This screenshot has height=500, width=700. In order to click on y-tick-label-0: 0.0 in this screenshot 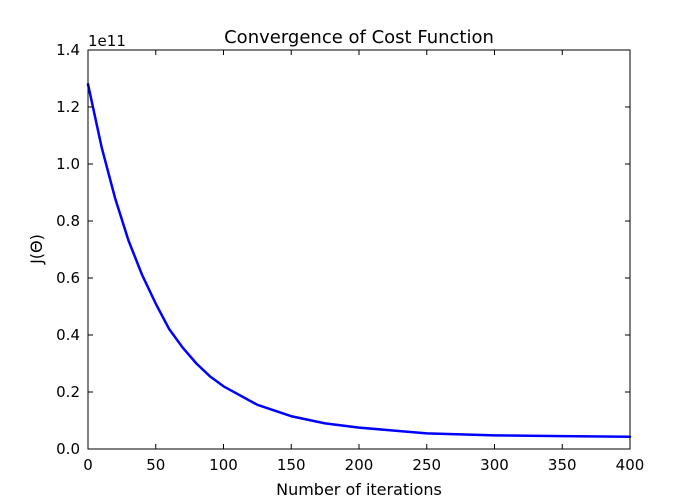, I will do `click(68, 449)`.